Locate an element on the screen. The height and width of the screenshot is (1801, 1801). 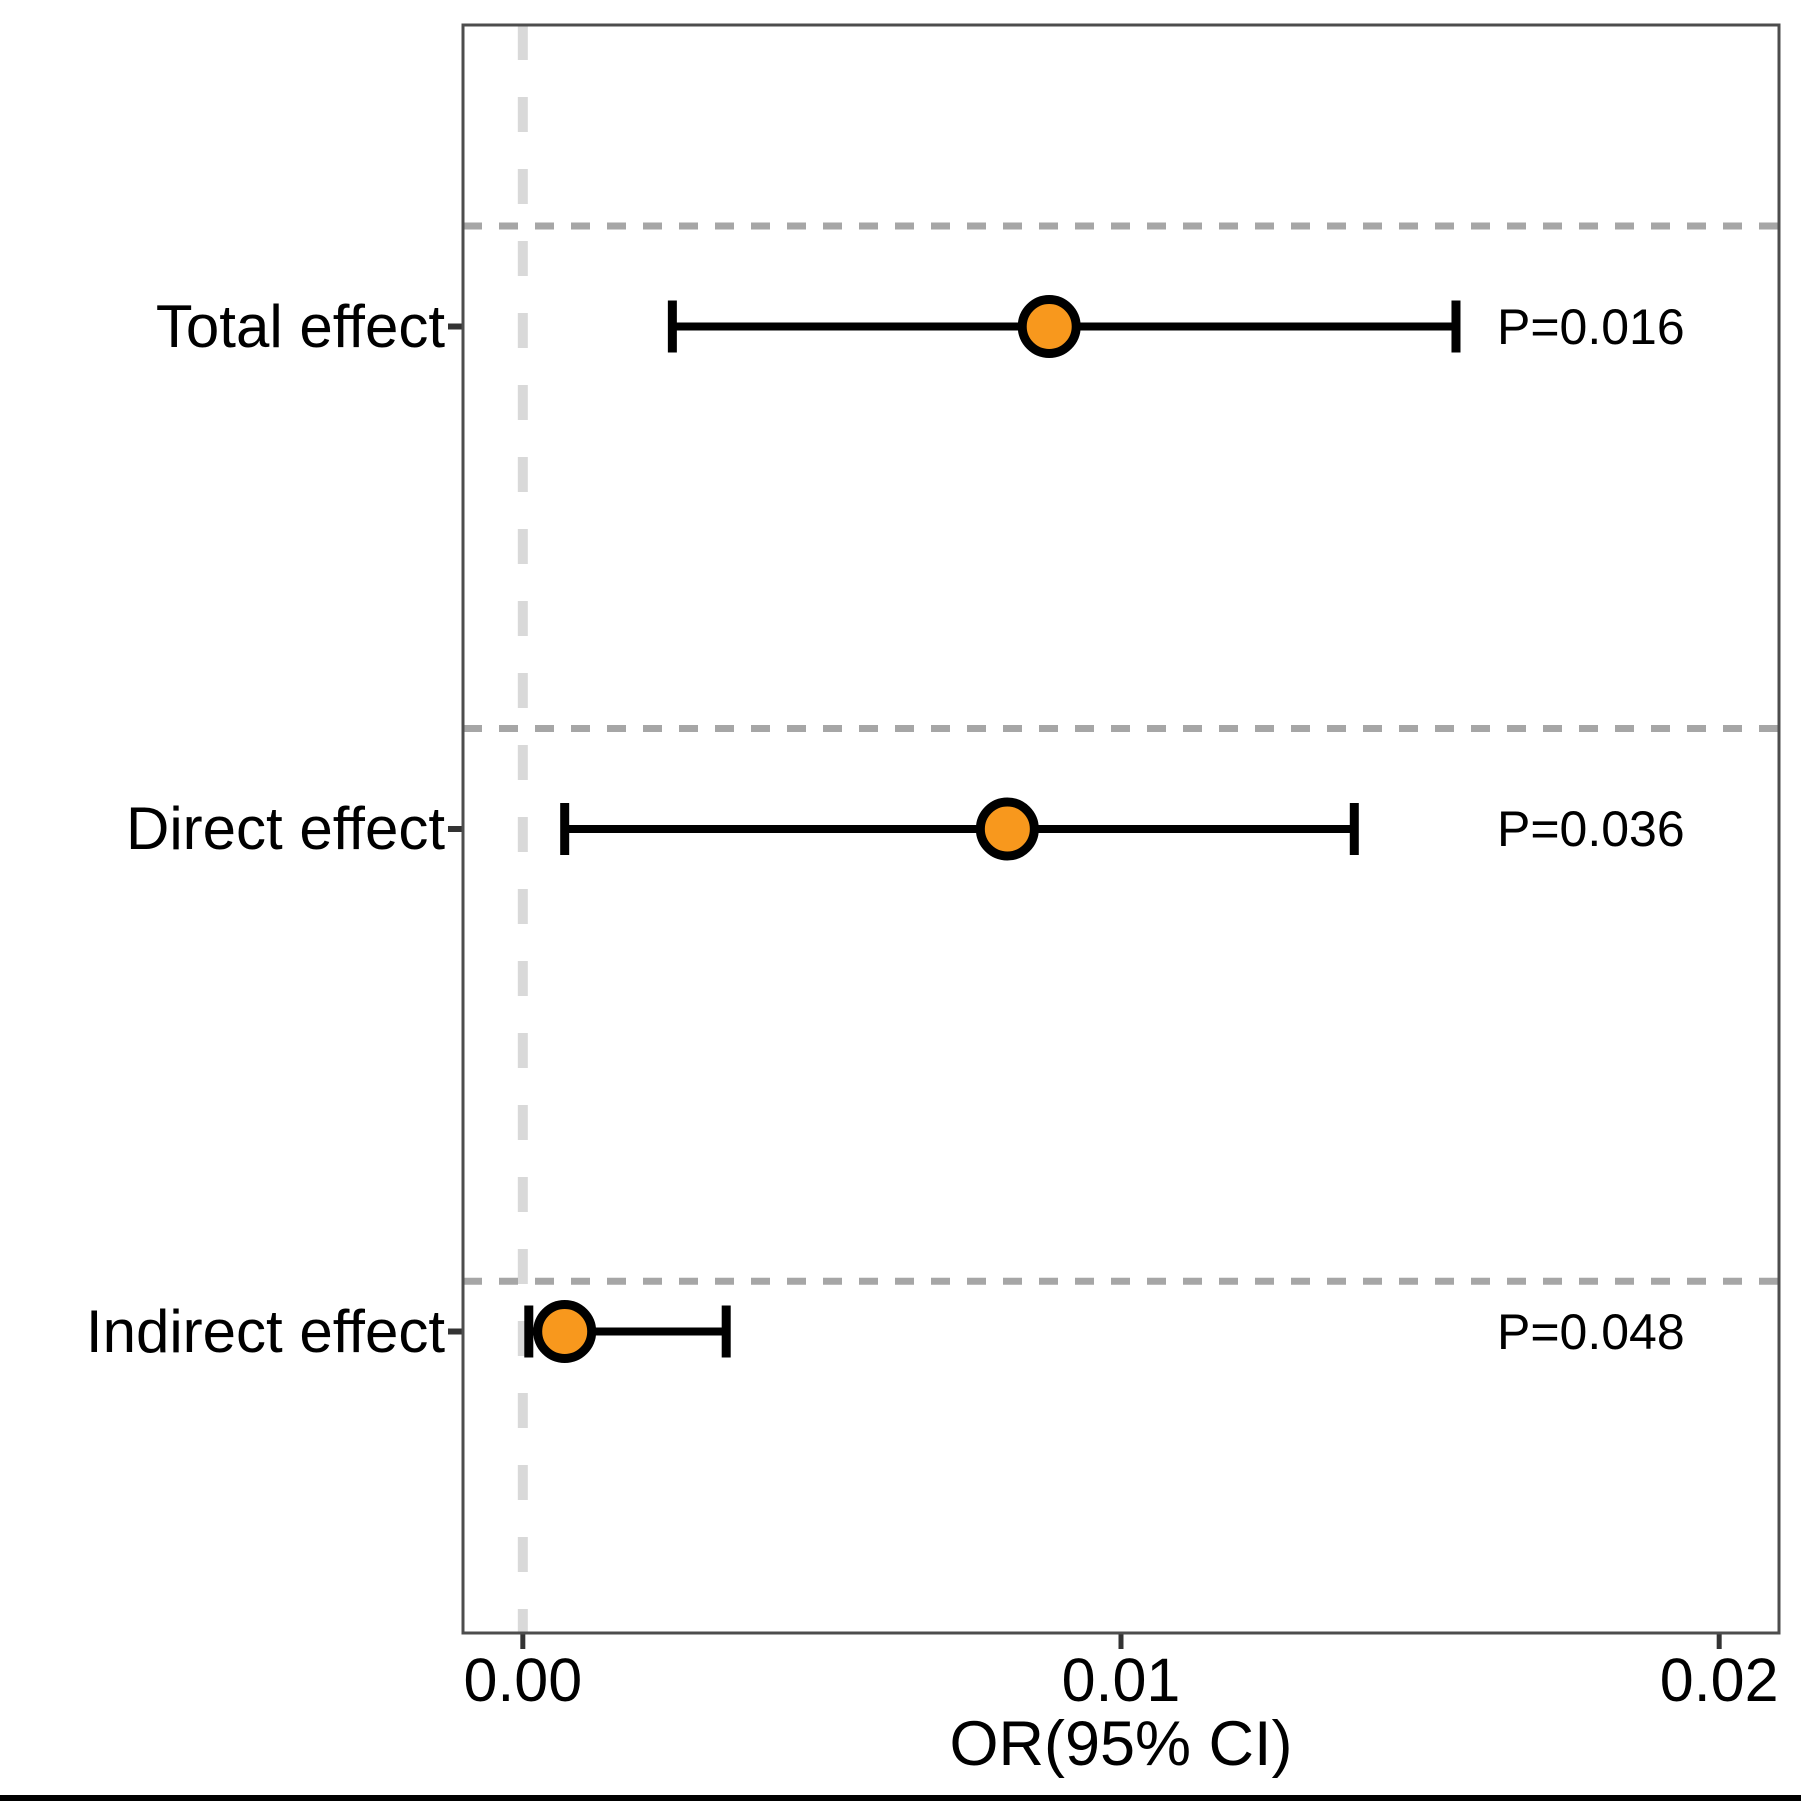
p-value-label: P=0.036 is located at coordinates (1591, 829).